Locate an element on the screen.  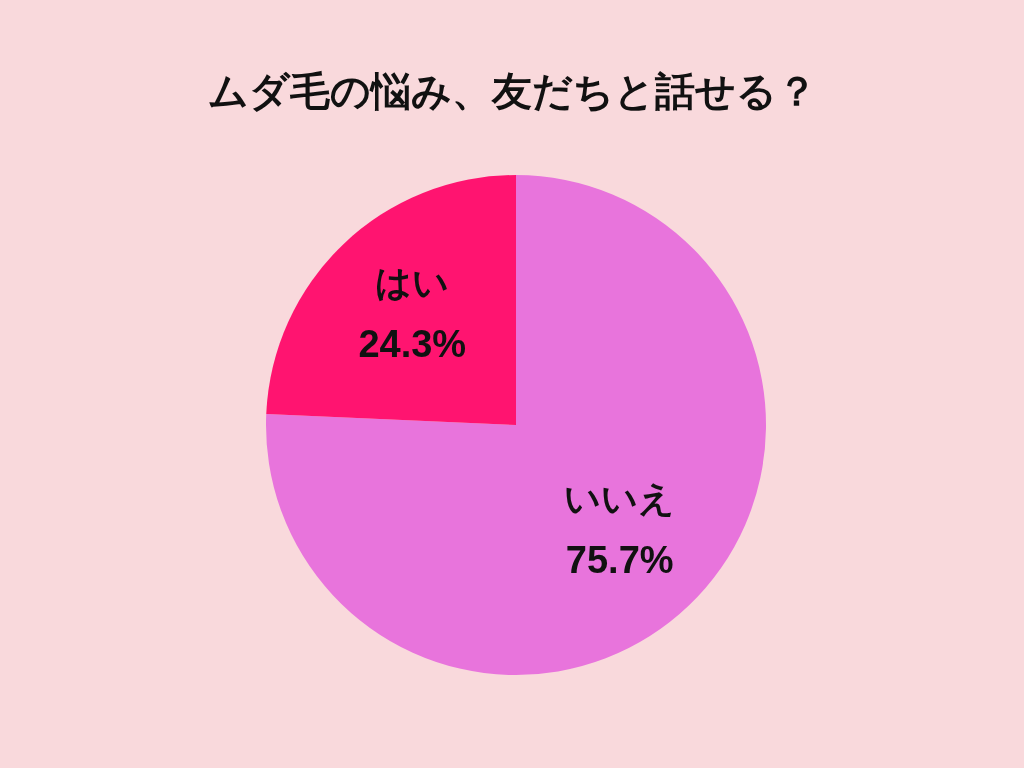
chart-title: ムダ毛の悩み、友だちと話せる？ is located at coordinates (512, 91).